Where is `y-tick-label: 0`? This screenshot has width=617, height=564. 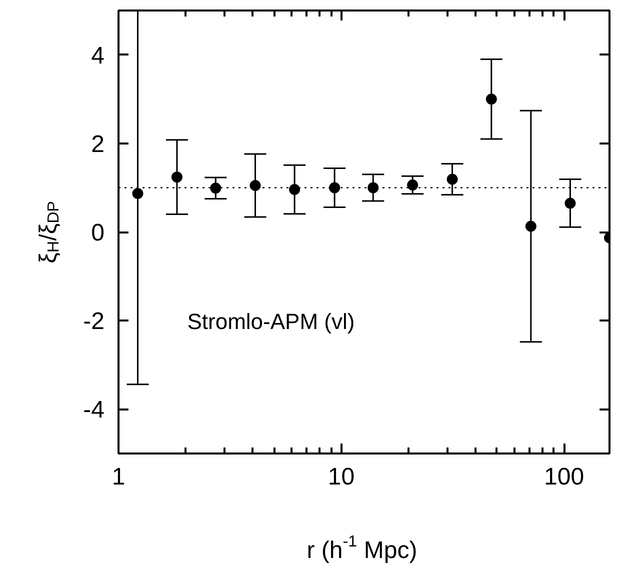
y-tick-label: 0 is located at coordinates (98, 233).